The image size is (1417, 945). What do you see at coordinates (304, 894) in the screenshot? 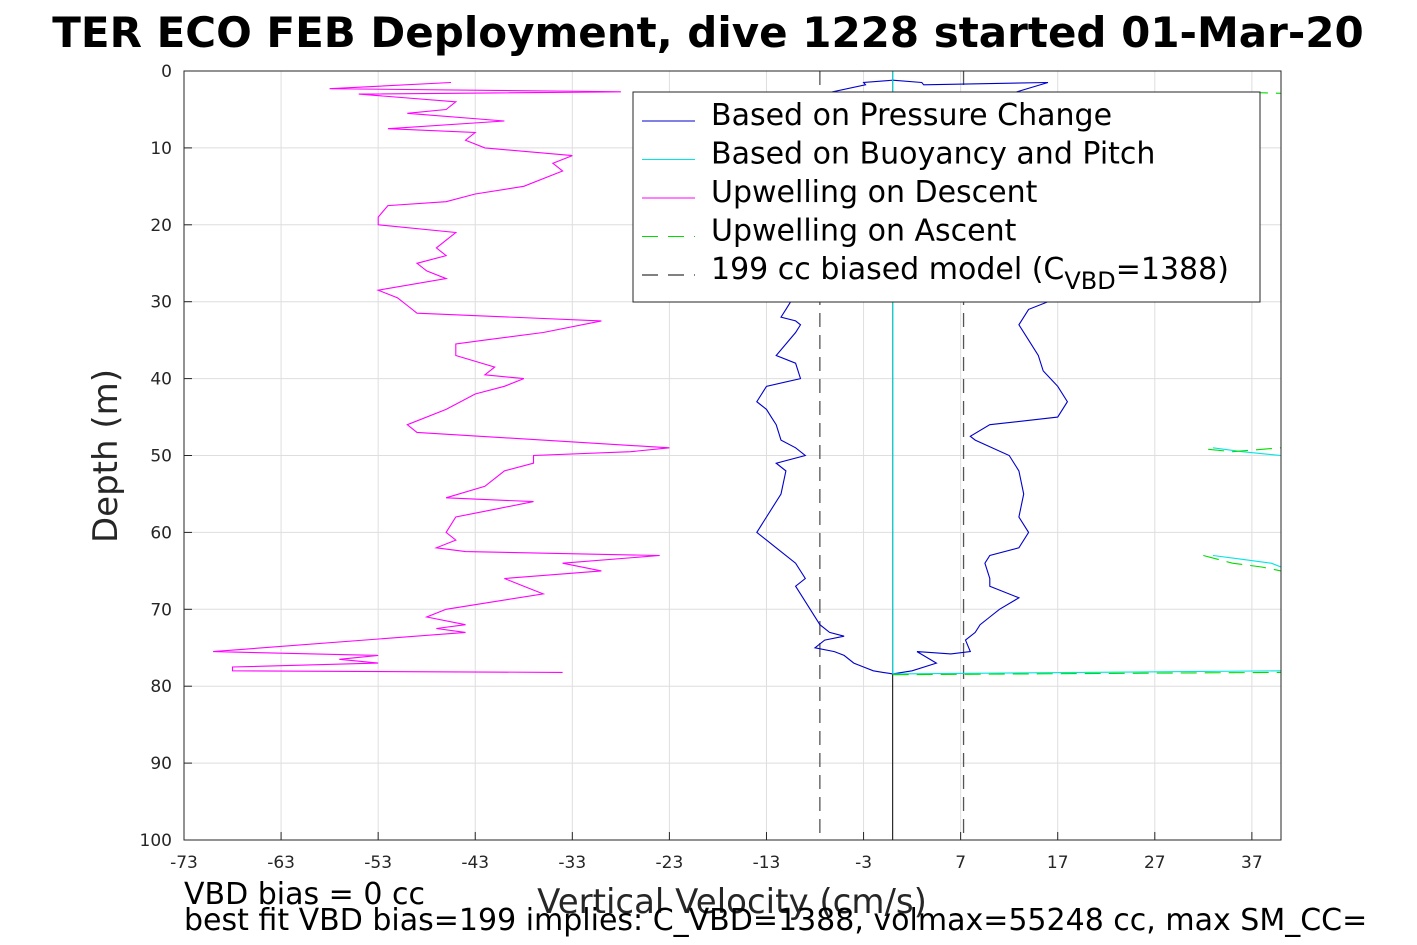
I see `vbd-bias-text: VBD bias = 0 cc` at bounding box center [304, 894].